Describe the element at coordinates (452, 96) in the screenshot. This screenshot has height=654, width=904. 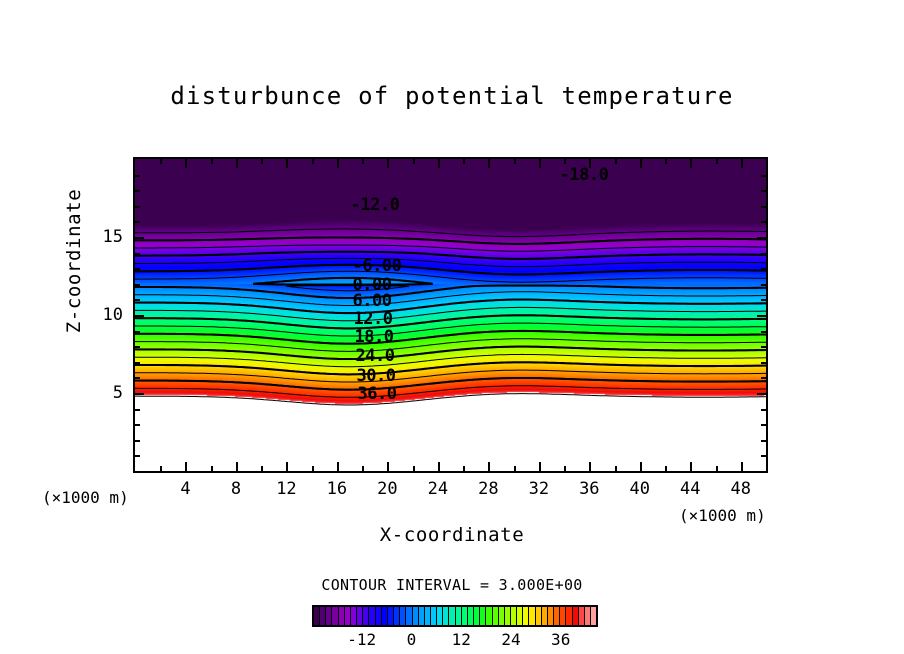
I see `page-title: disturbunce of potential temperature` at that location.